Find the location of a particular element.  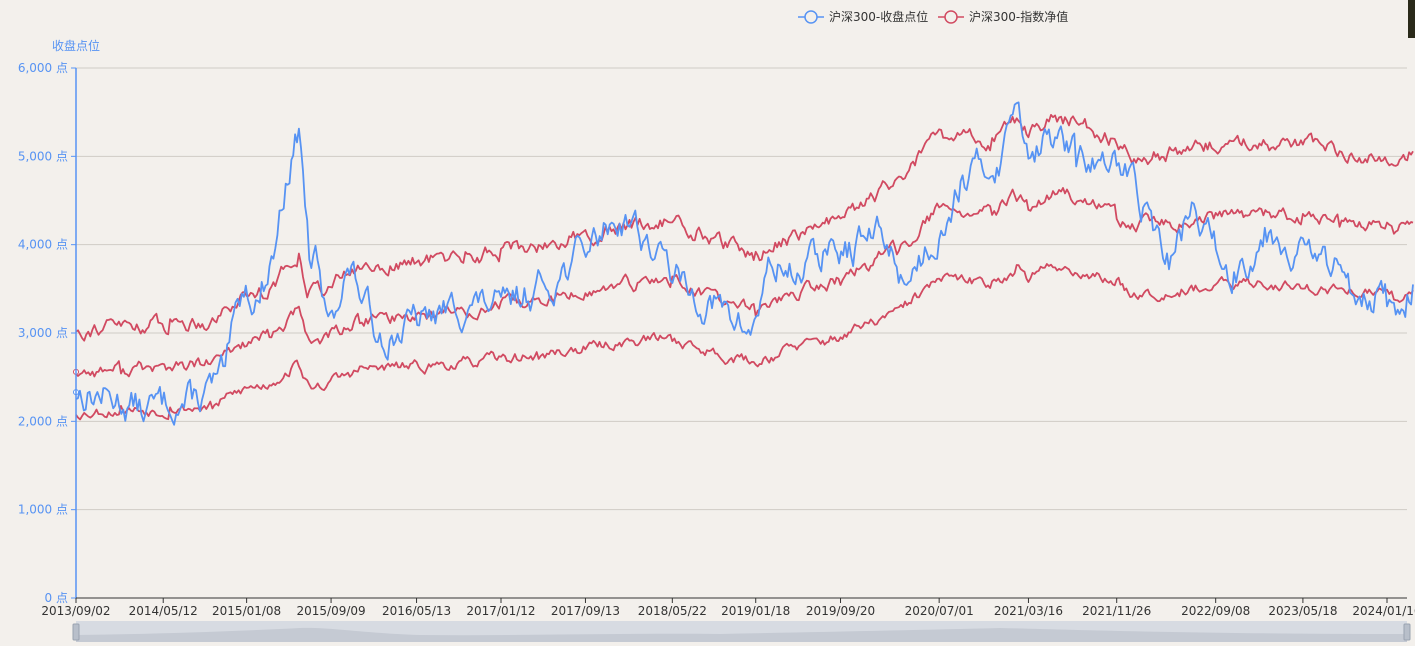

x-tick-label: 2017/09/13 is located at coordinates (585, 611).